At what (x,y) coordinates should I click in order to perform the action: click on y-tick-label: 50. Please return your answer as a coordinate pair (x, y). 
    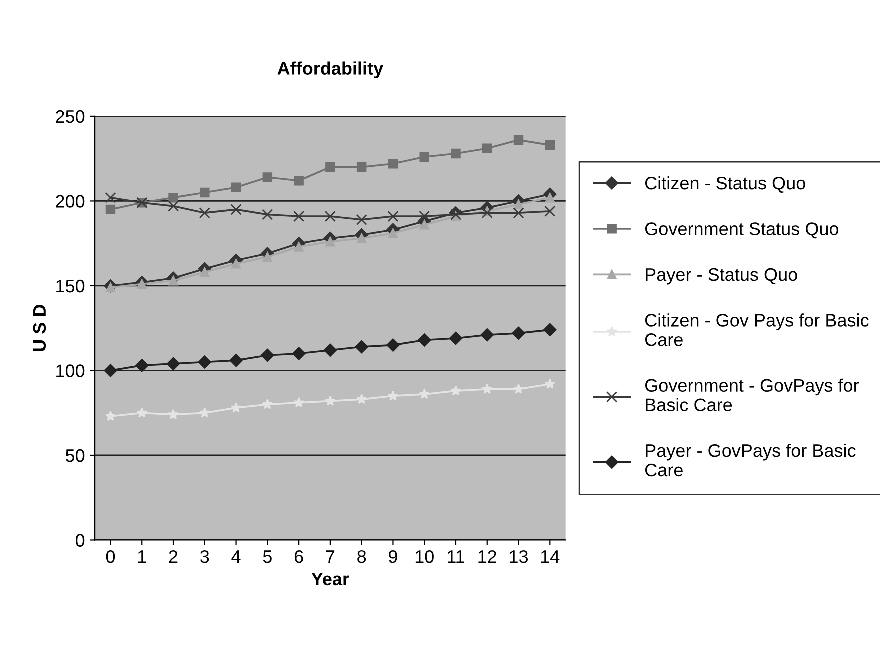
    Looking at the image, I should click on (75, 455).